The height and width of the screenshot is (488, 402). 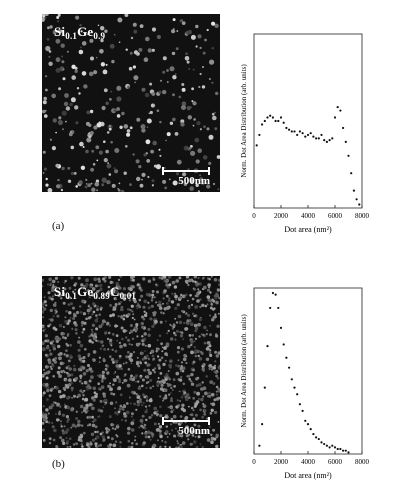 I want to click on composition-label-b: Si0.1Ge0.89C0.01, so click(x=95, y=292).